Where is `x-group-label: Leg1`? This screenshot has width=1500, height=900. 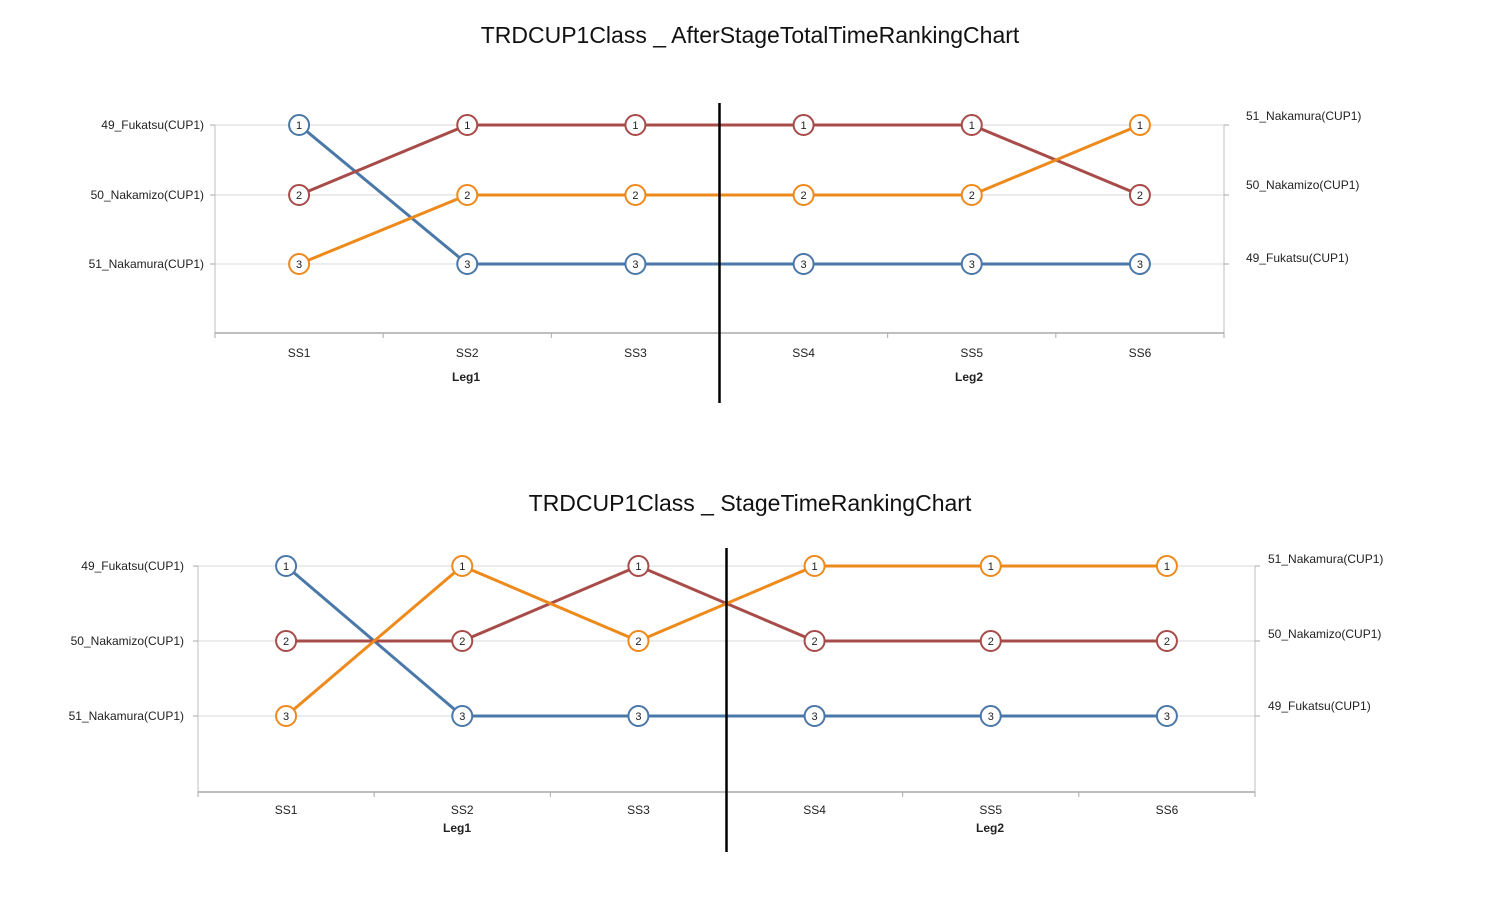
x-group-label: Leg1 is located at coordinates (466, 377).